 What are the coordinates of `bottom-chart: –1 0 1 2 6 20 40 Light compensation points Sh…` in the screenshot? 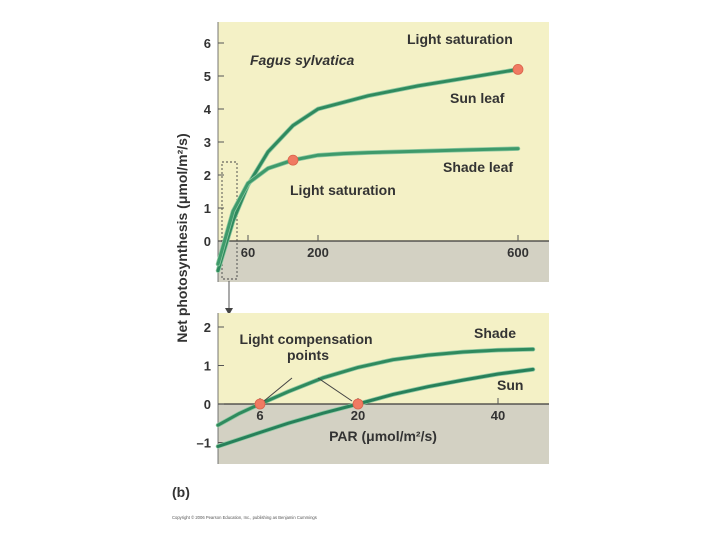 It's located at (373, 388).